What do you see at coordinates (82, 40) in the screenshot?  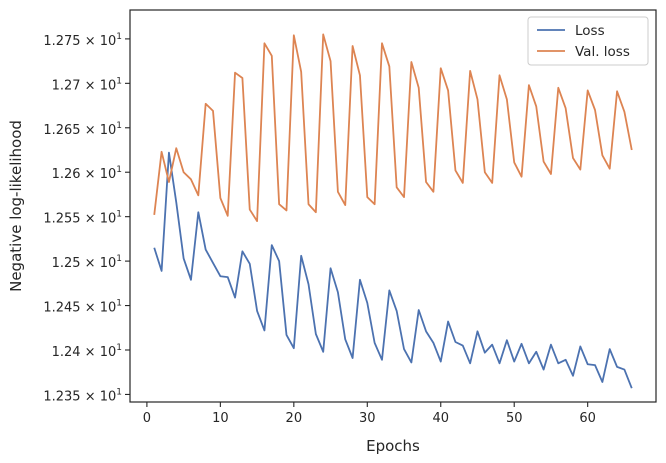 I see `y-tick-label: 1.275 × 10¹` at bounding box center [82, 40].